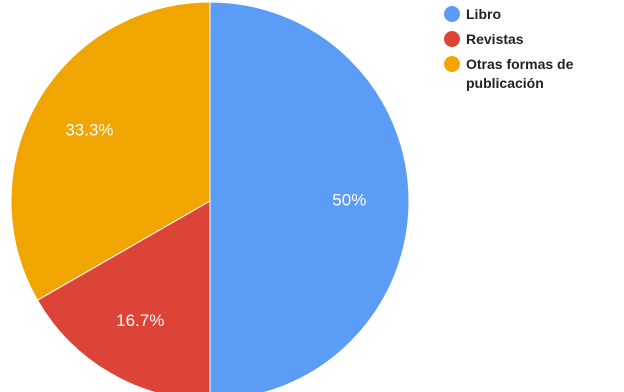 The image size is (624, 392). I want to click on legend-swatch-revistas, so click(452, 39).